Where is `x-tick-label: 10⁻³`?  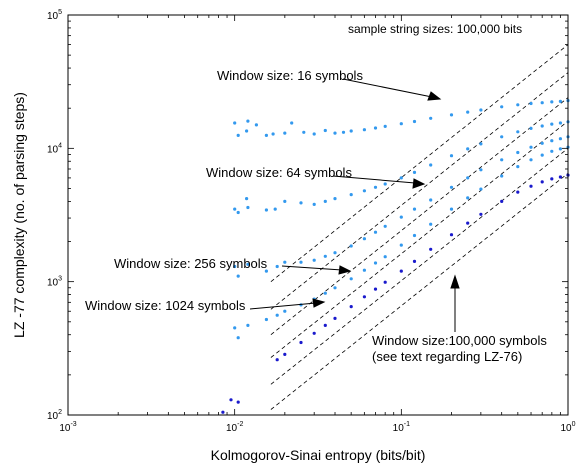
x-tick-label: 10⁻³ is located at coordinates (67, 427).